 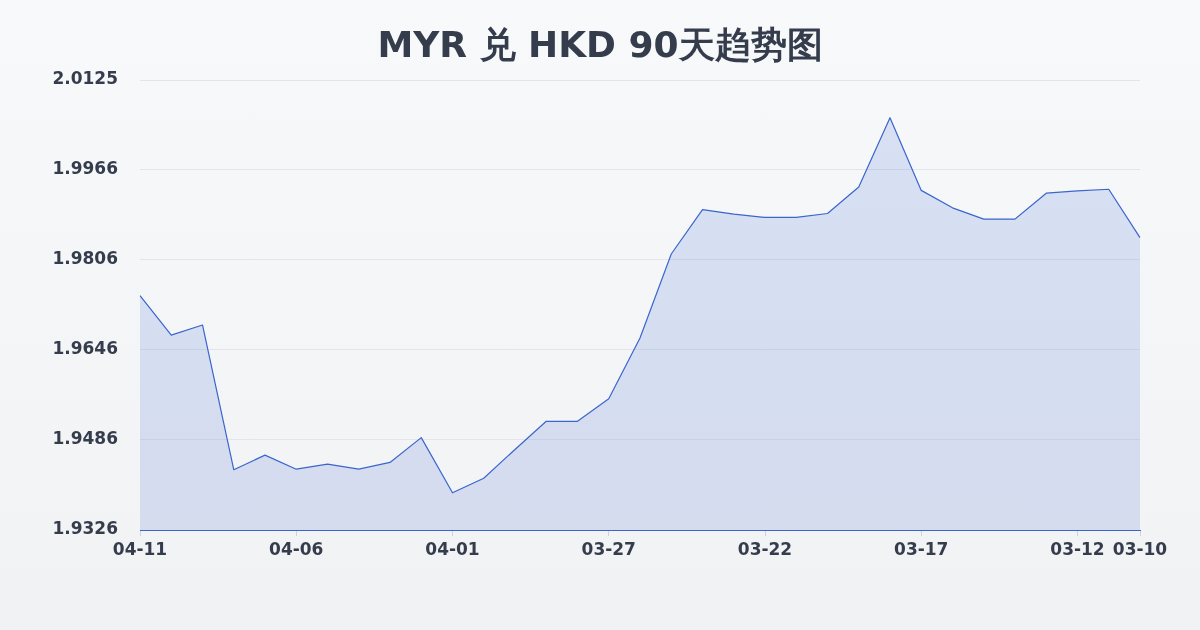 What do you see at coordinates (85, 167) in the screenshot?
I see `y-tick-label: 1.9966` at bounding box center [85, 167].